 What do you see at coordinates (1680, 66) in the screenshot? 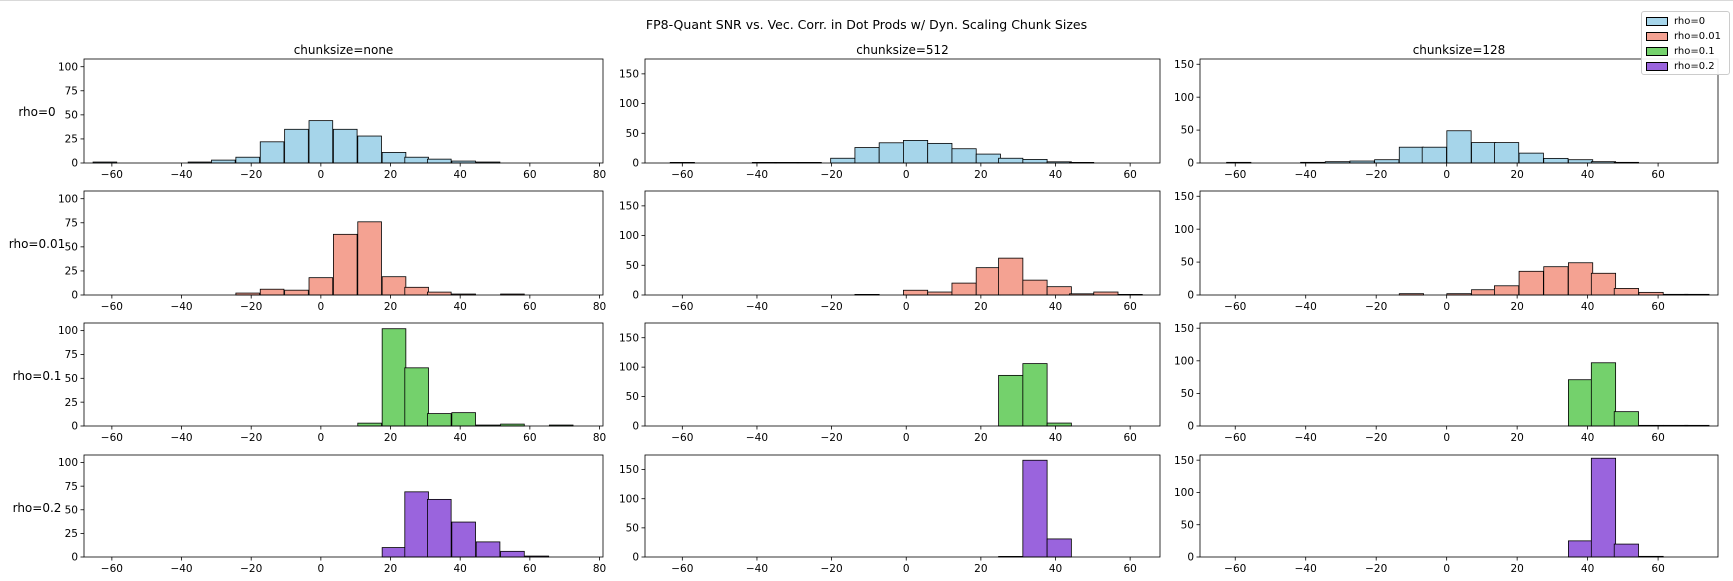
I see `legend-item-rho-0.2: rho=0.2` at bounding box center [1680, 66].